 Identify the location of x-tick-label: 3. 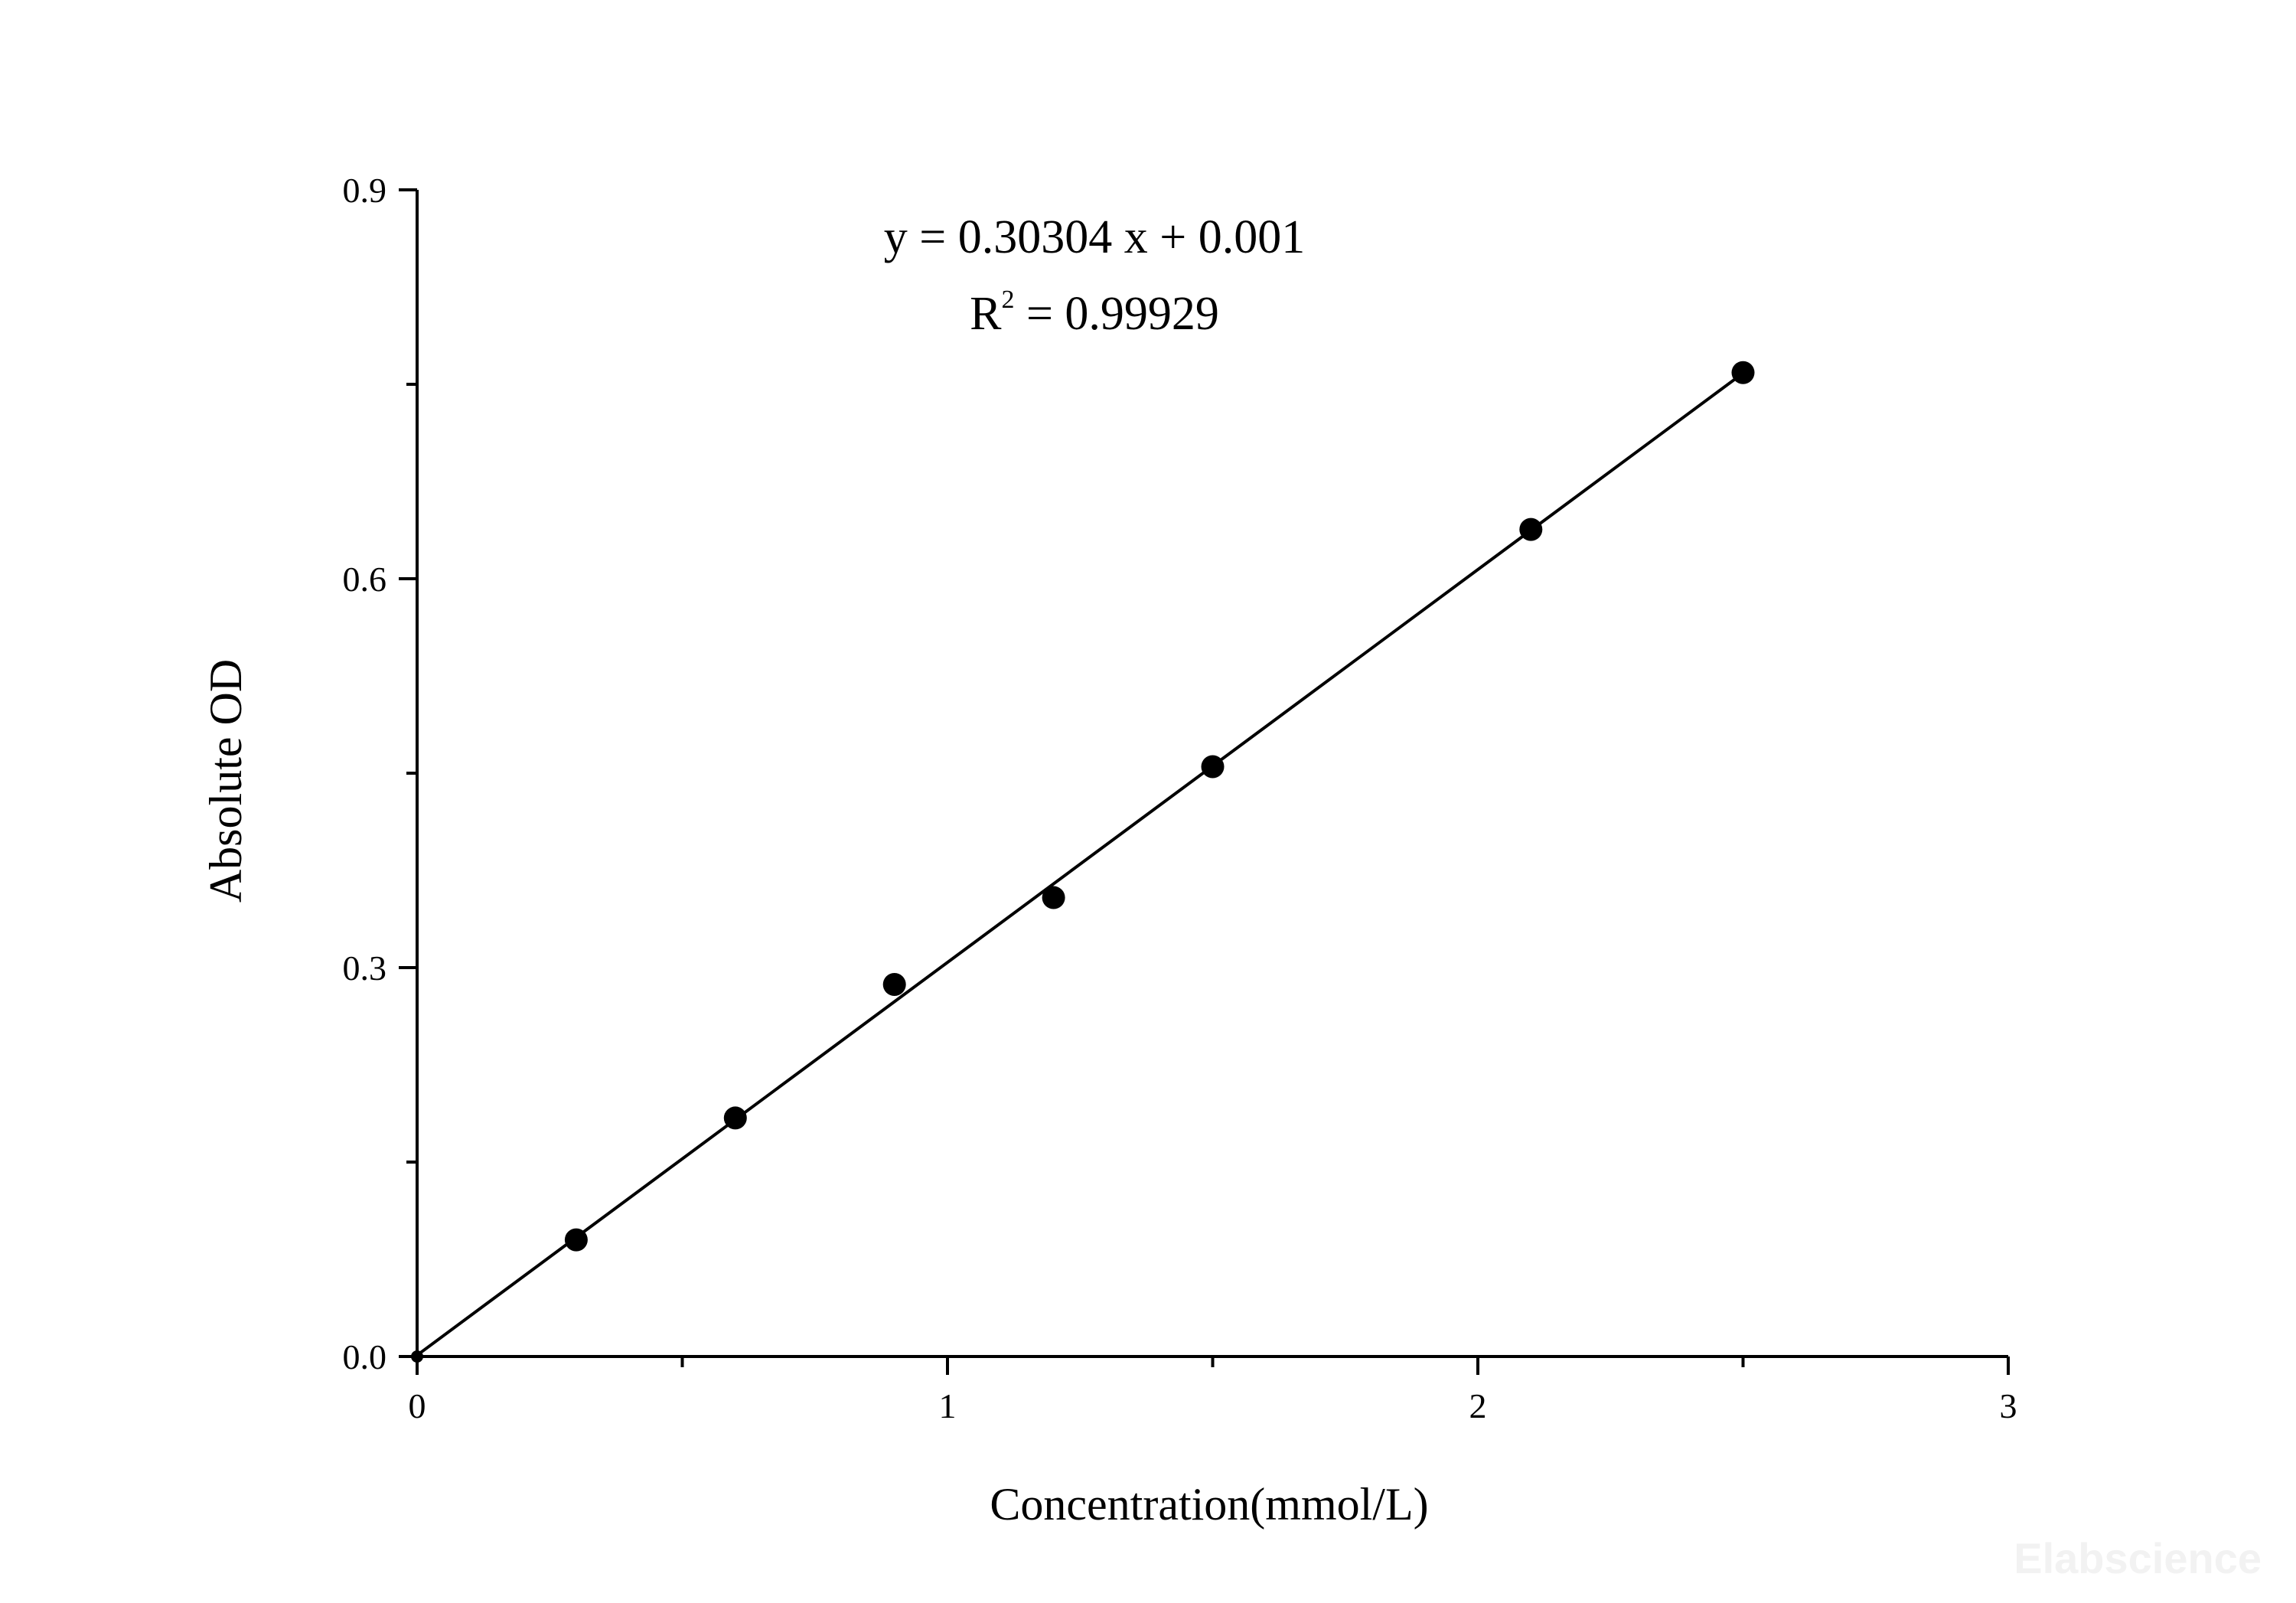
(2008, 1405).